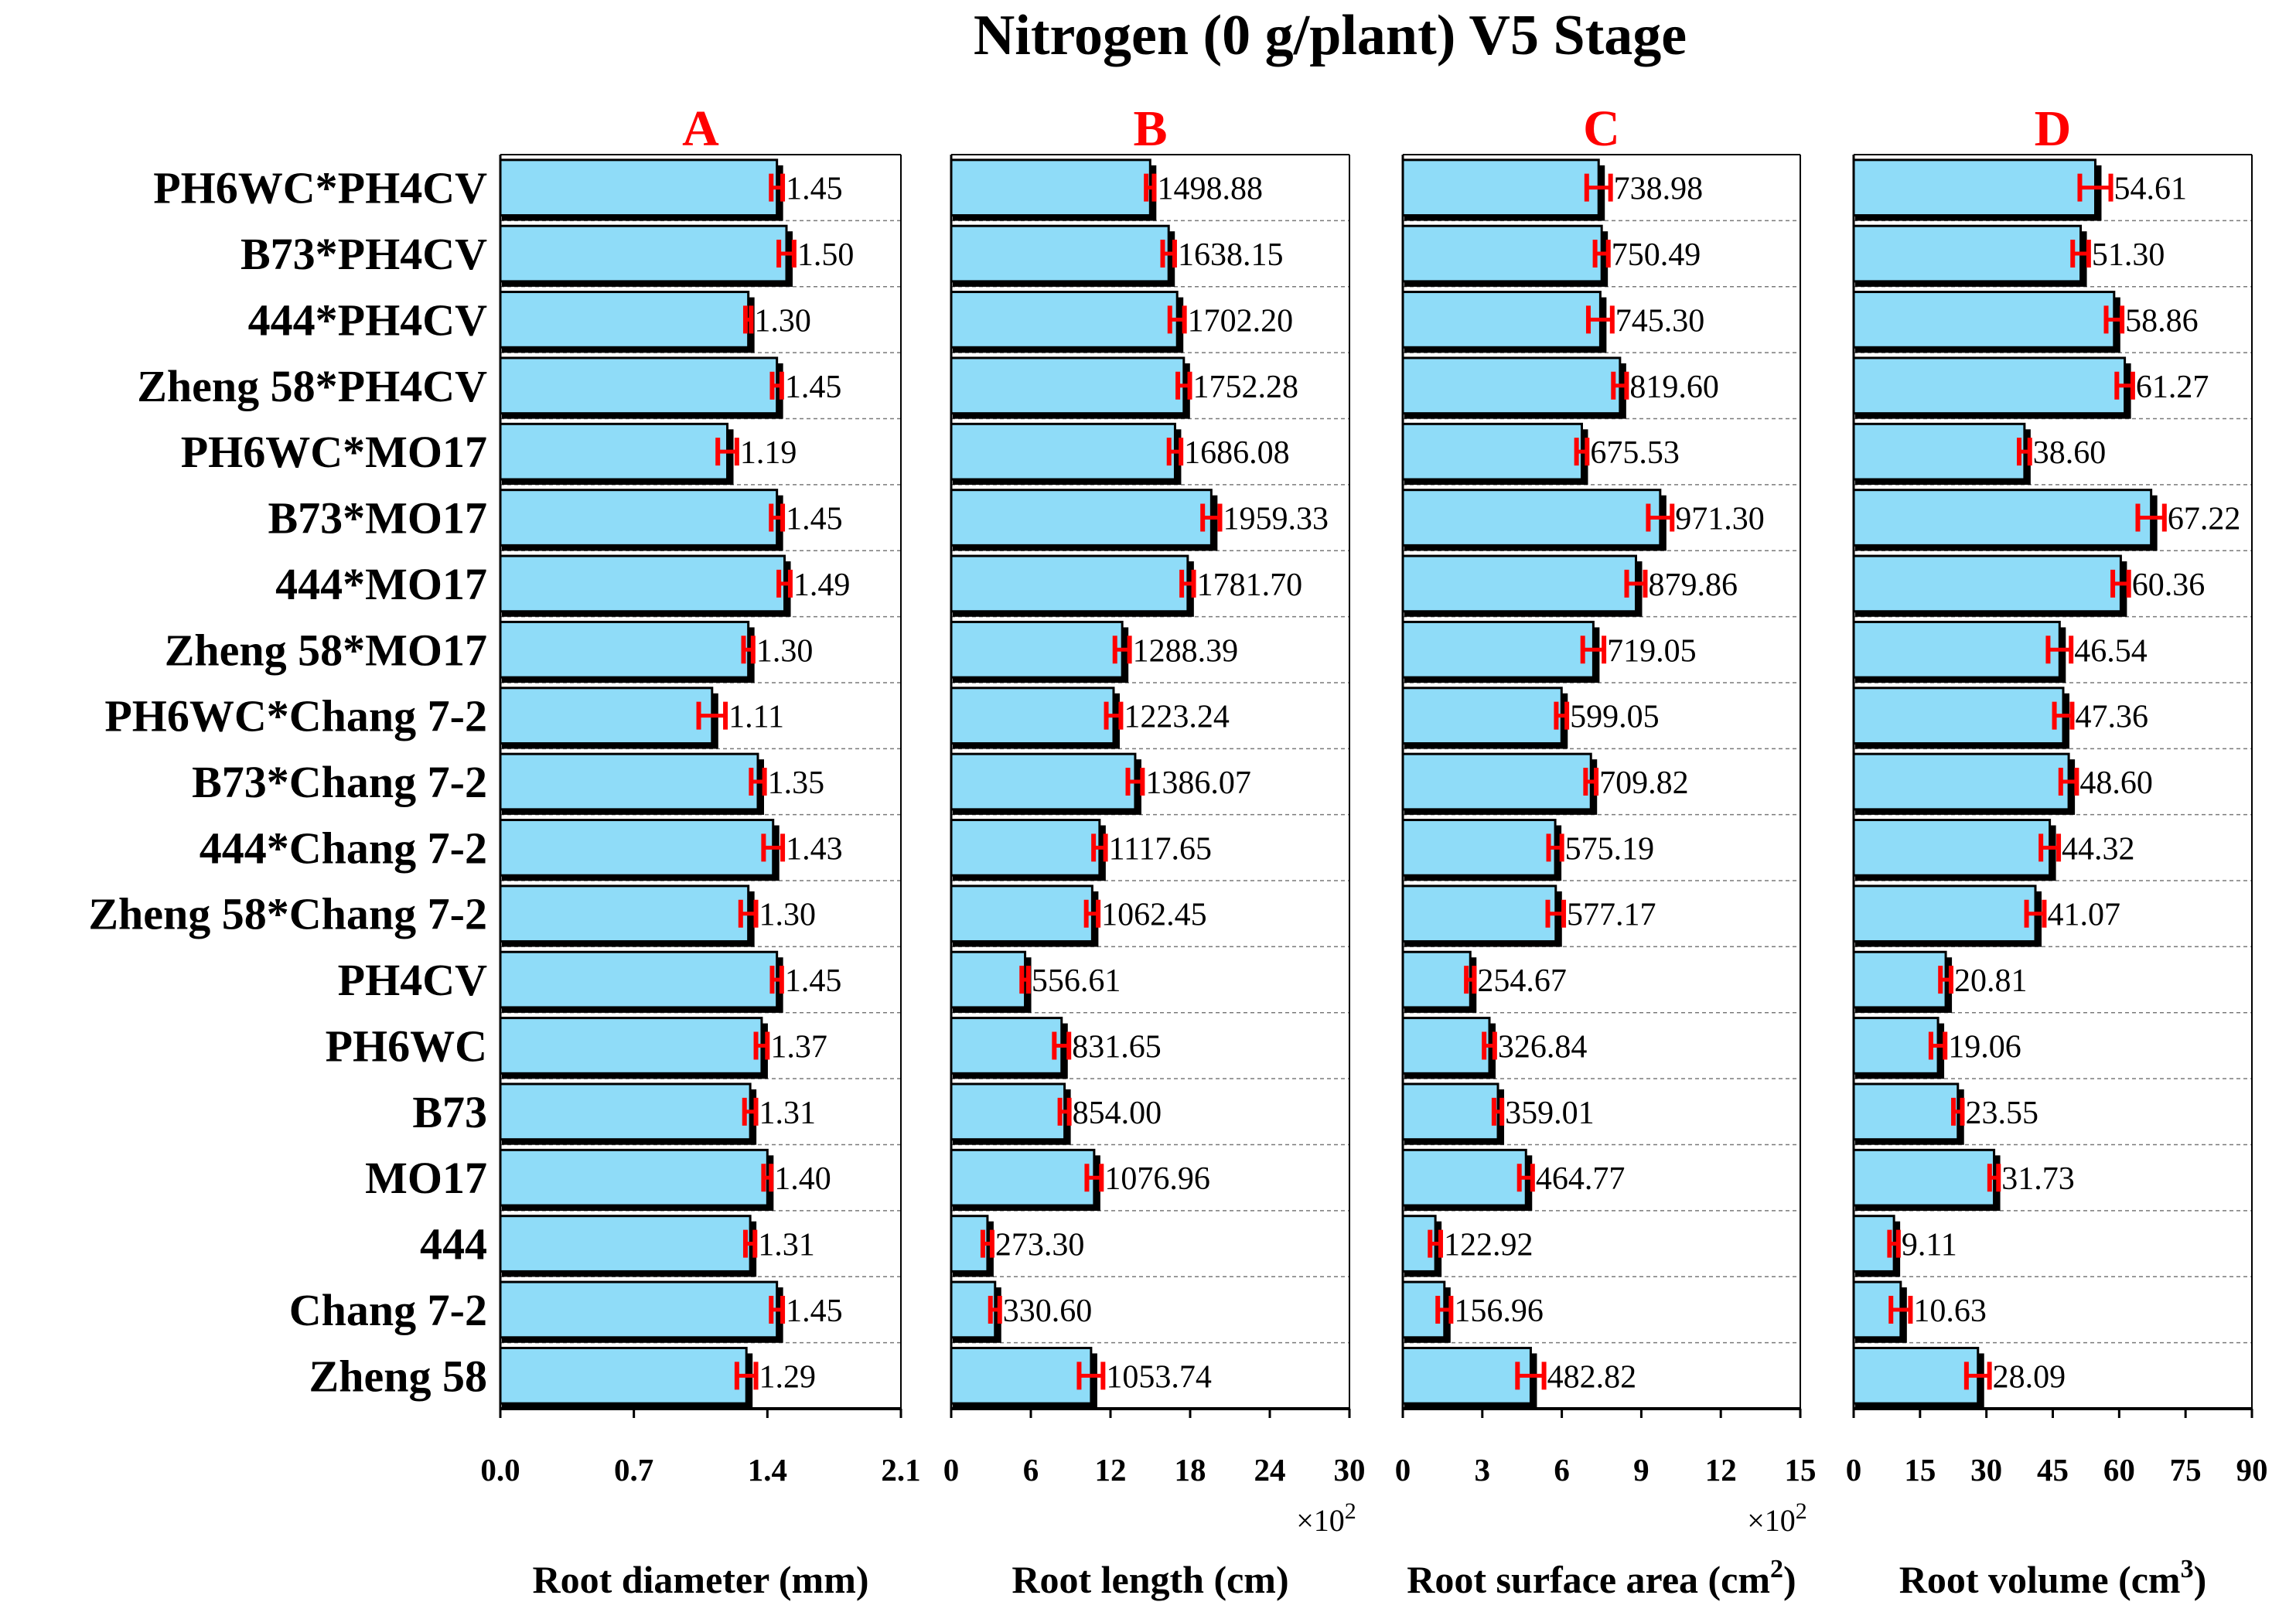 Image resolution: width=2296 pixels, height=1619 pixels. I want to click on value-label-b73-mo17: 1.45, so click(814, 519).